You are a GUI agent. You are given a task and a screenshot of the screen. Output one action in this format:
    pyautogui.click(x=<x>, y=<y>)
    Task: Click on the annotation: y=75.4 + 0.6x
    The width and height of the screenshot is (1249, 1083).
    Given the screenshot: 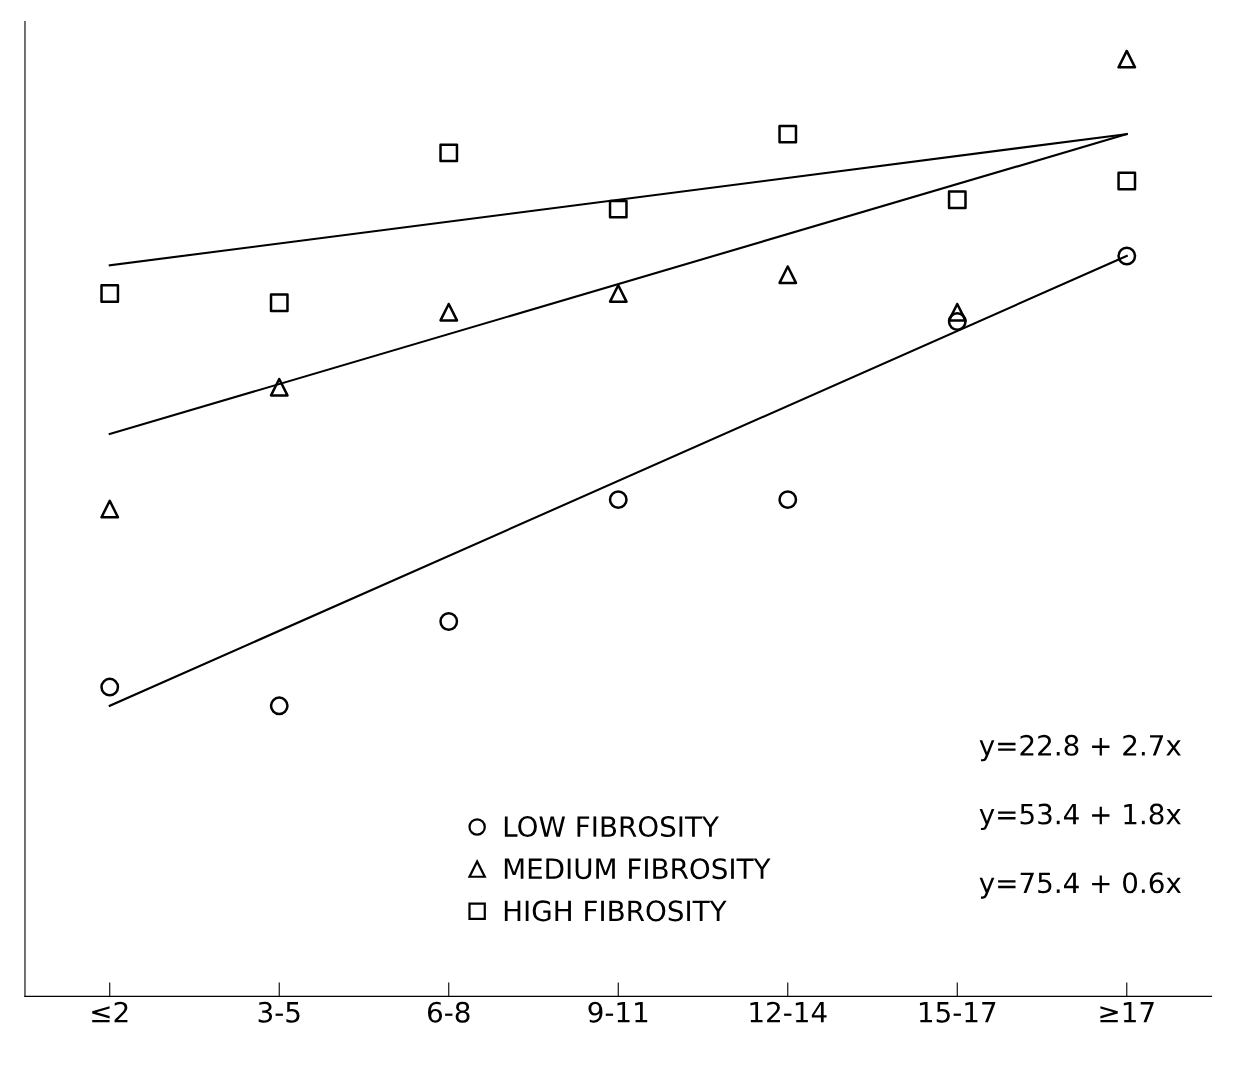 What is the action you would take?
    pyautogui.click(x=1080, y=885)
    